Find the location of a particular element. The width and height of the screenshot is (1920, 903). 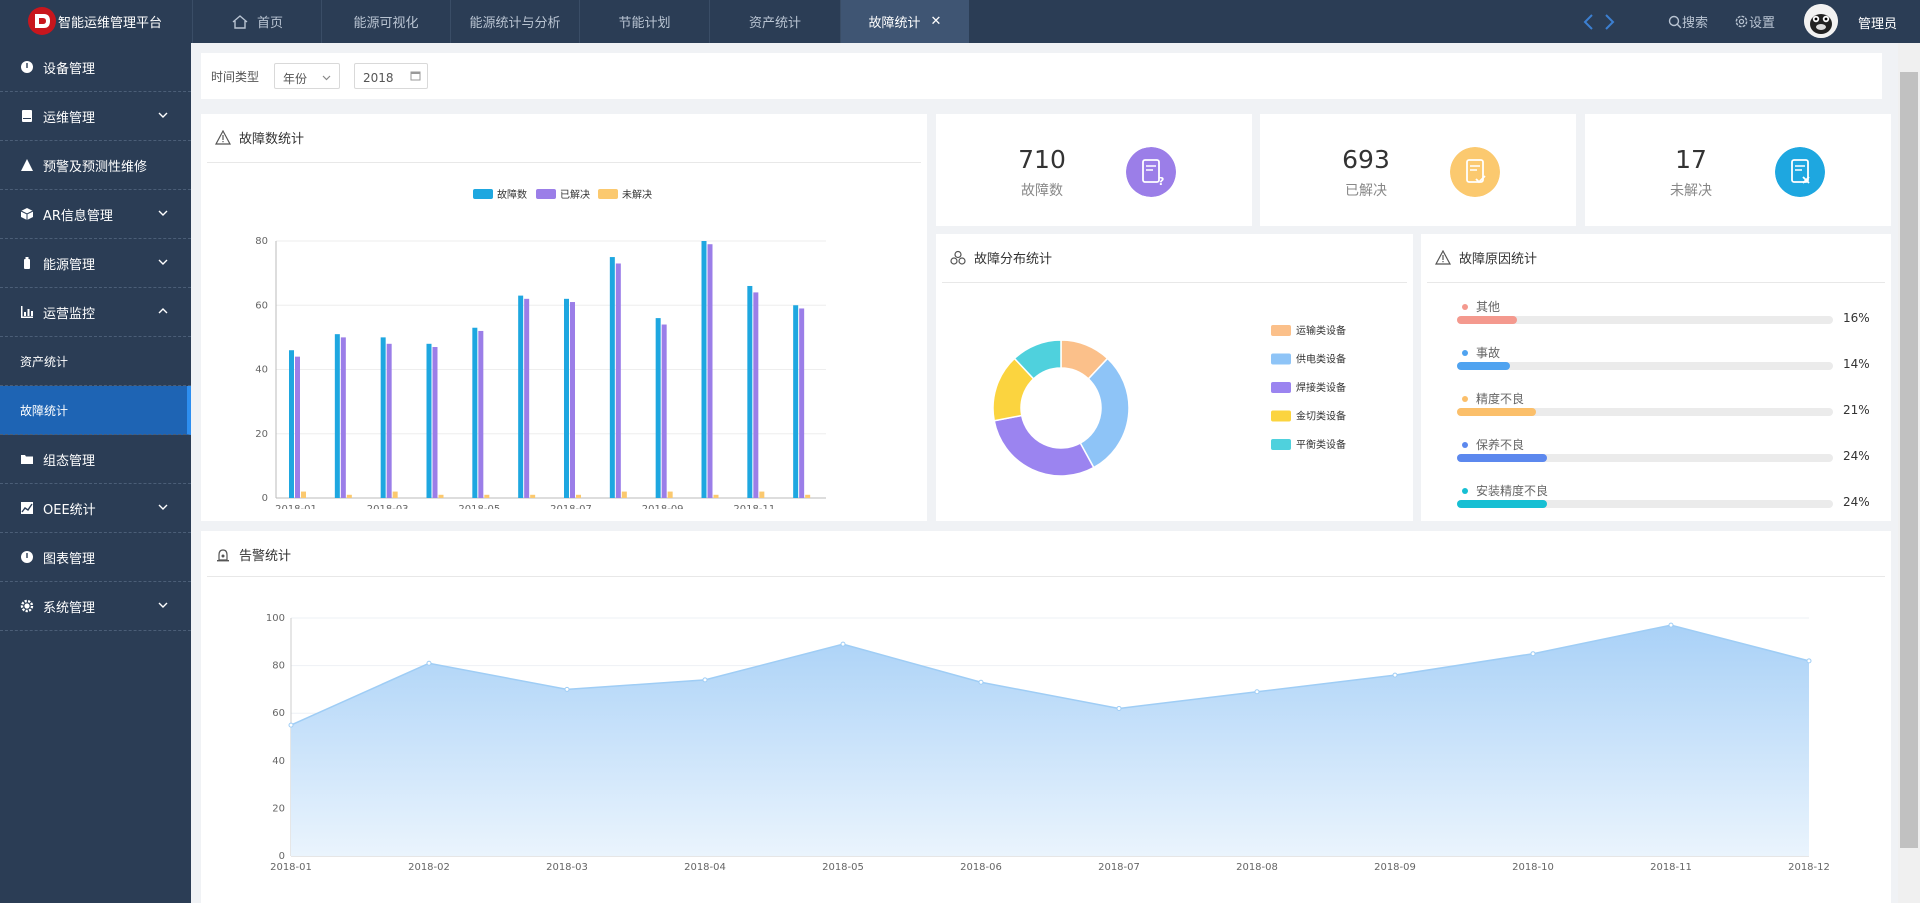

settings-button: 设置 is located at coordinates (1754, 21).